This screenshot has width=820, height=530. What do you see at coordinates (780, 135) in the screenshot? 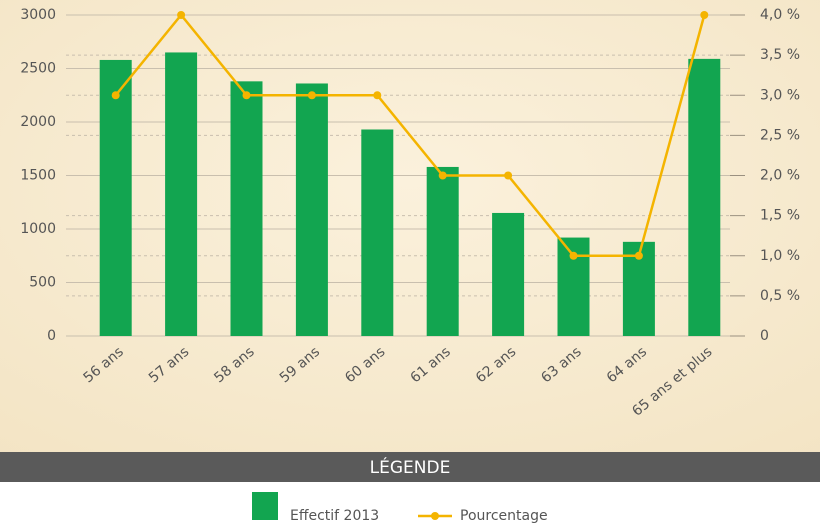
I see `y2-tick-label: 2,5 %` at bounding box center [780, 135].